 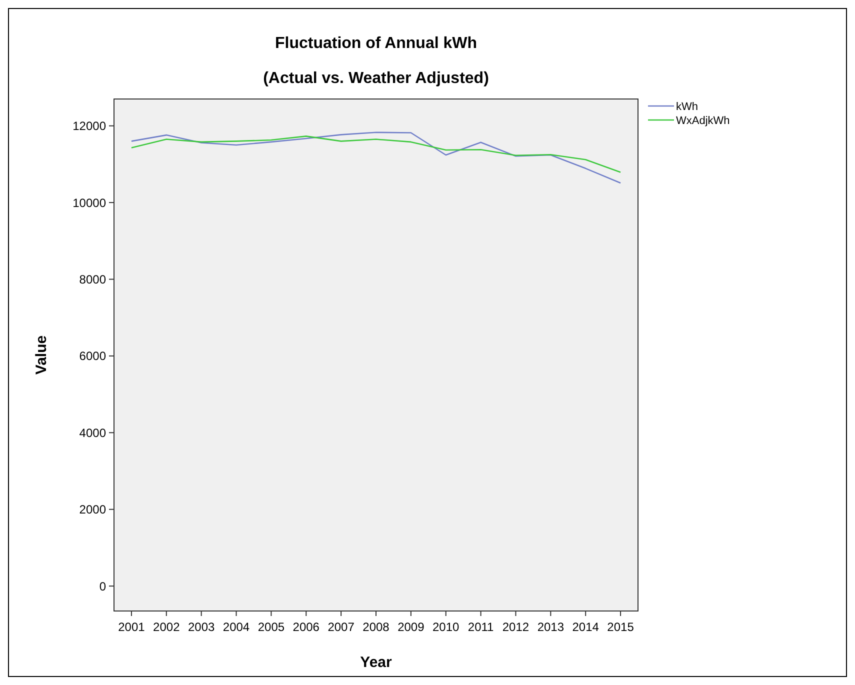 What do you see at coordinates (132, 627) in the screenshot?
I see `x-tick-label: 2001` at bounding box center [132, 627].